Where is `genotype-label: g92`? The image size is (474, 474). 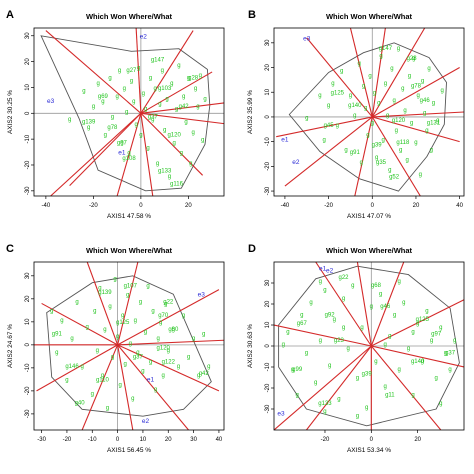
genotype-label: g92 is located at coordinates (330, 316).